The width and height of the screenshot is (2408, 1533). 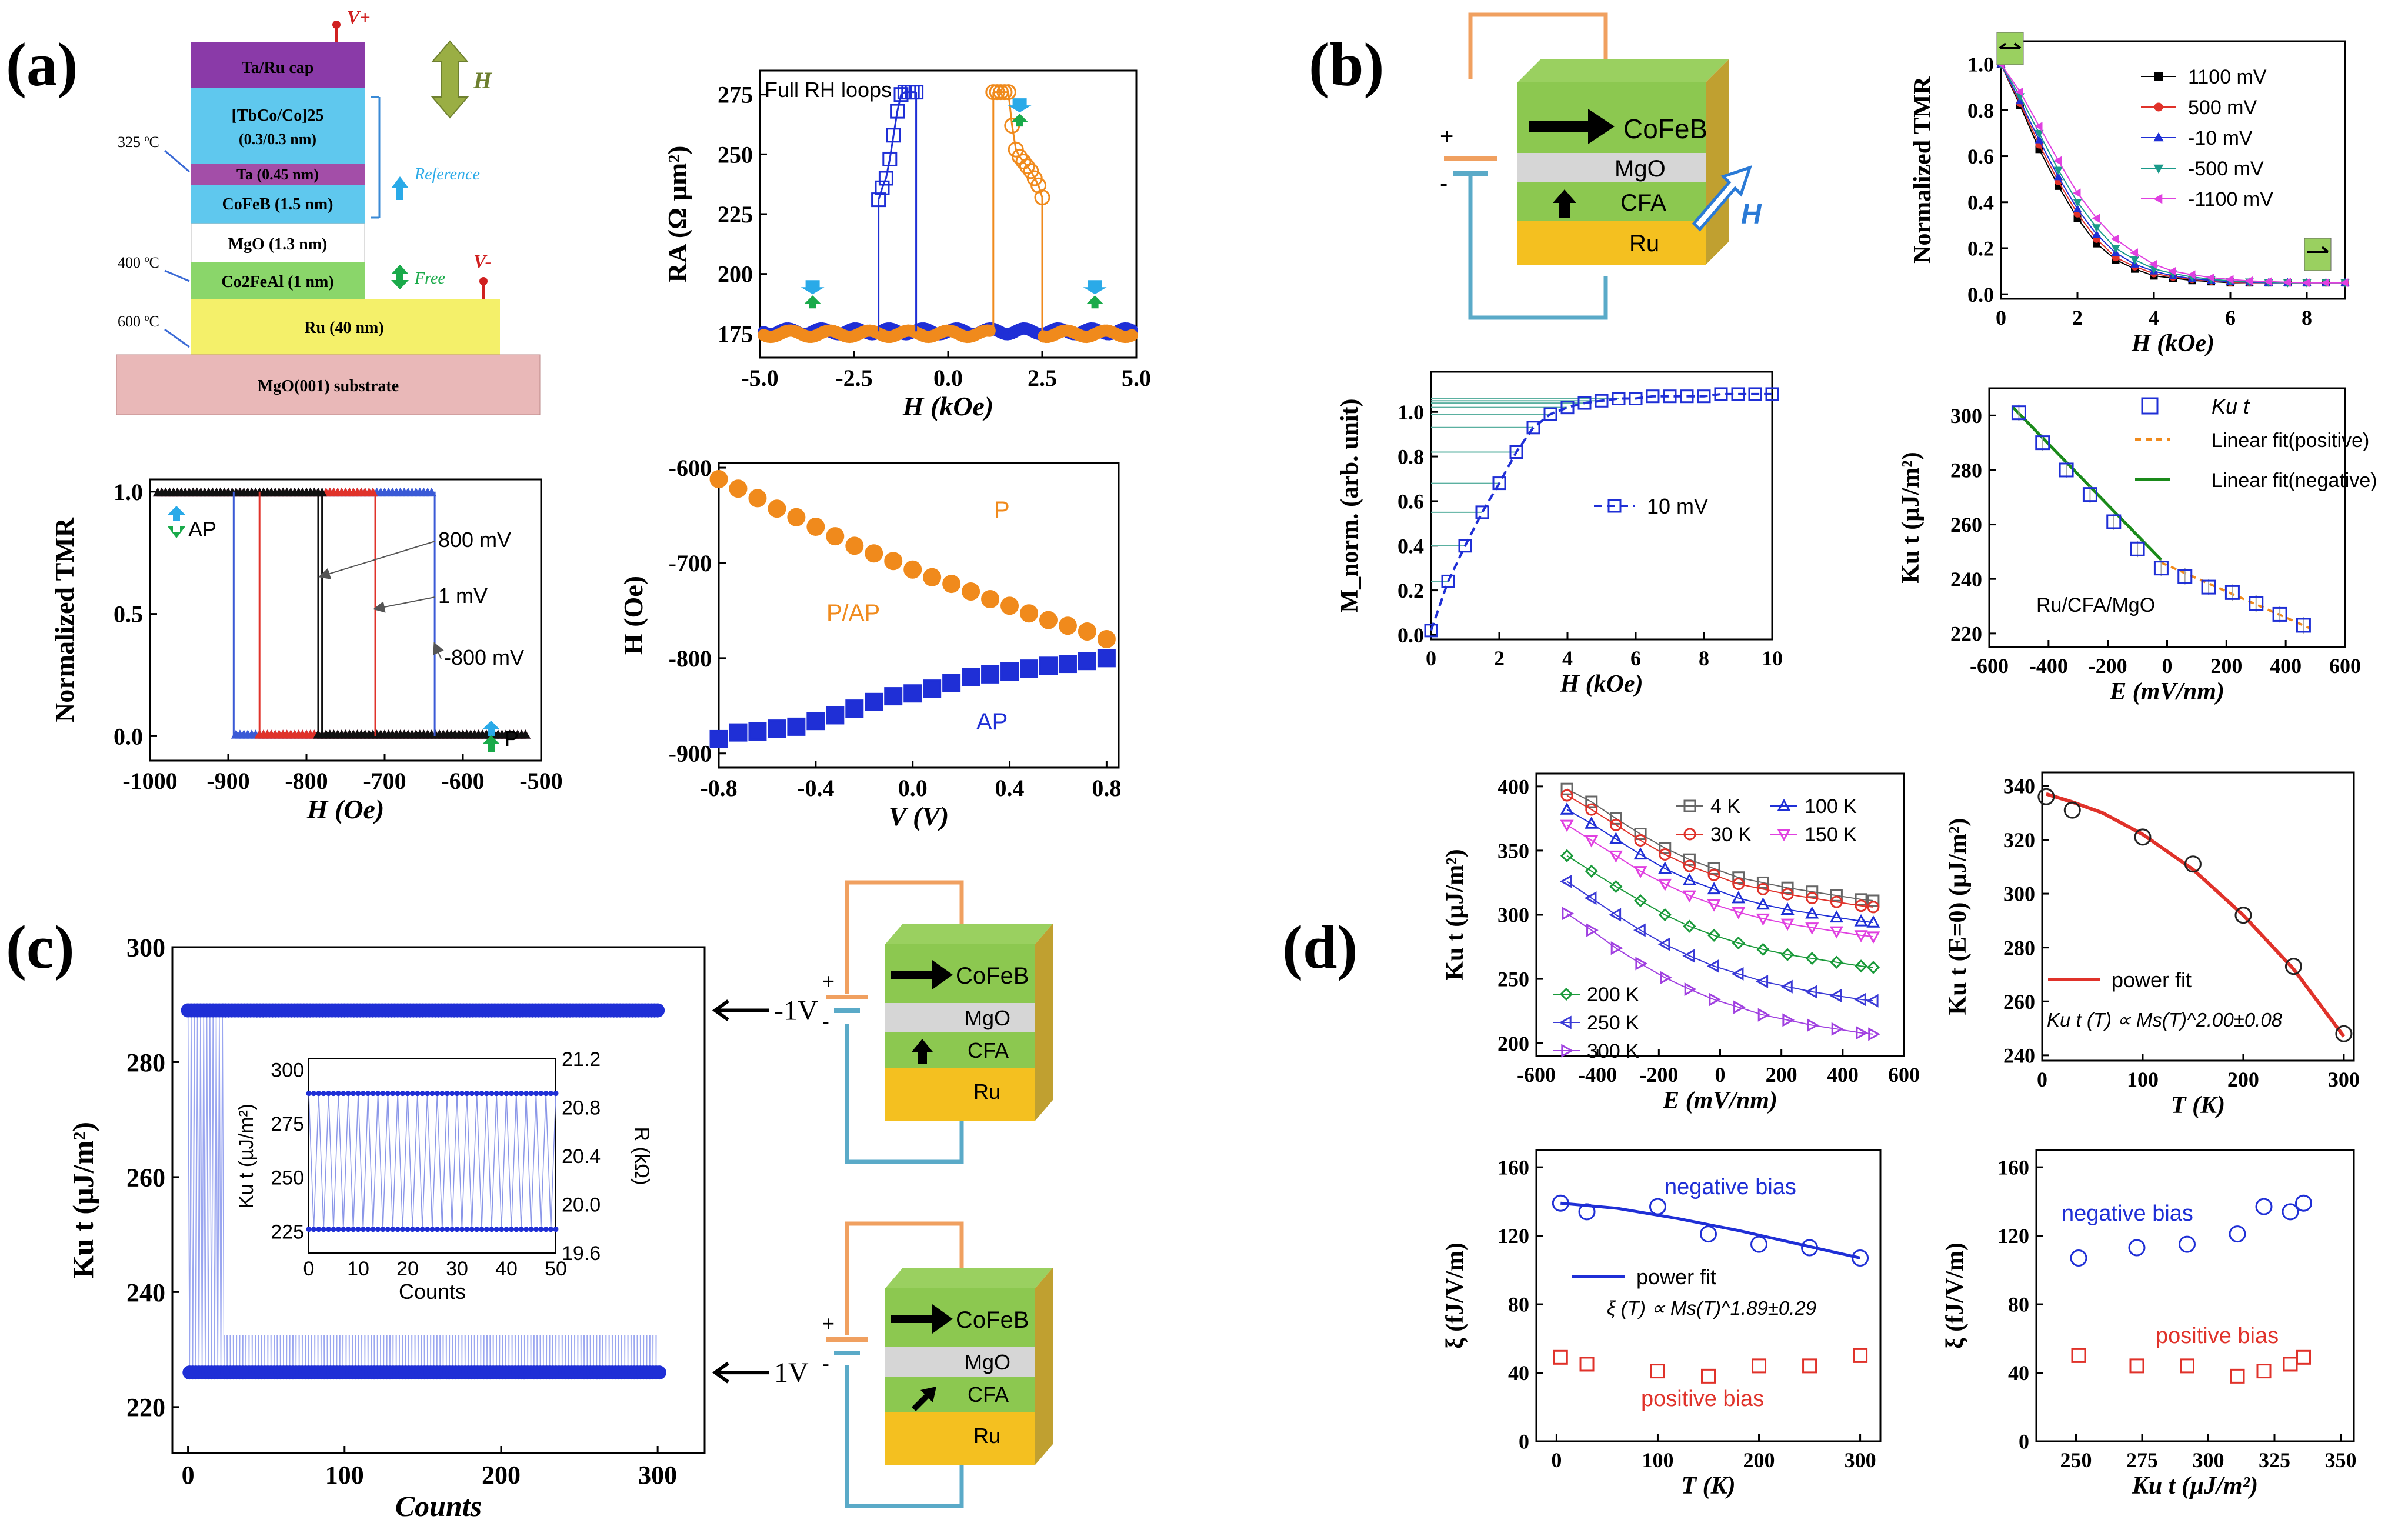 What do you see at coordinates (1411, 412) in the screenshot?
I see `b_m-ytick-label: 1.0` at bounding box center [1411, 412].